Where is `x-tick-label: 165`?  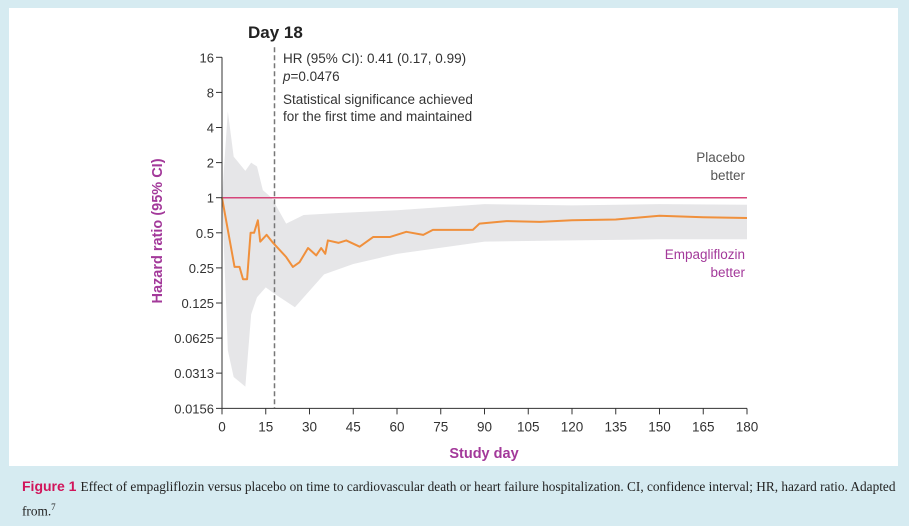 x-tick-label: 165 is located at coordinates (703, 426).